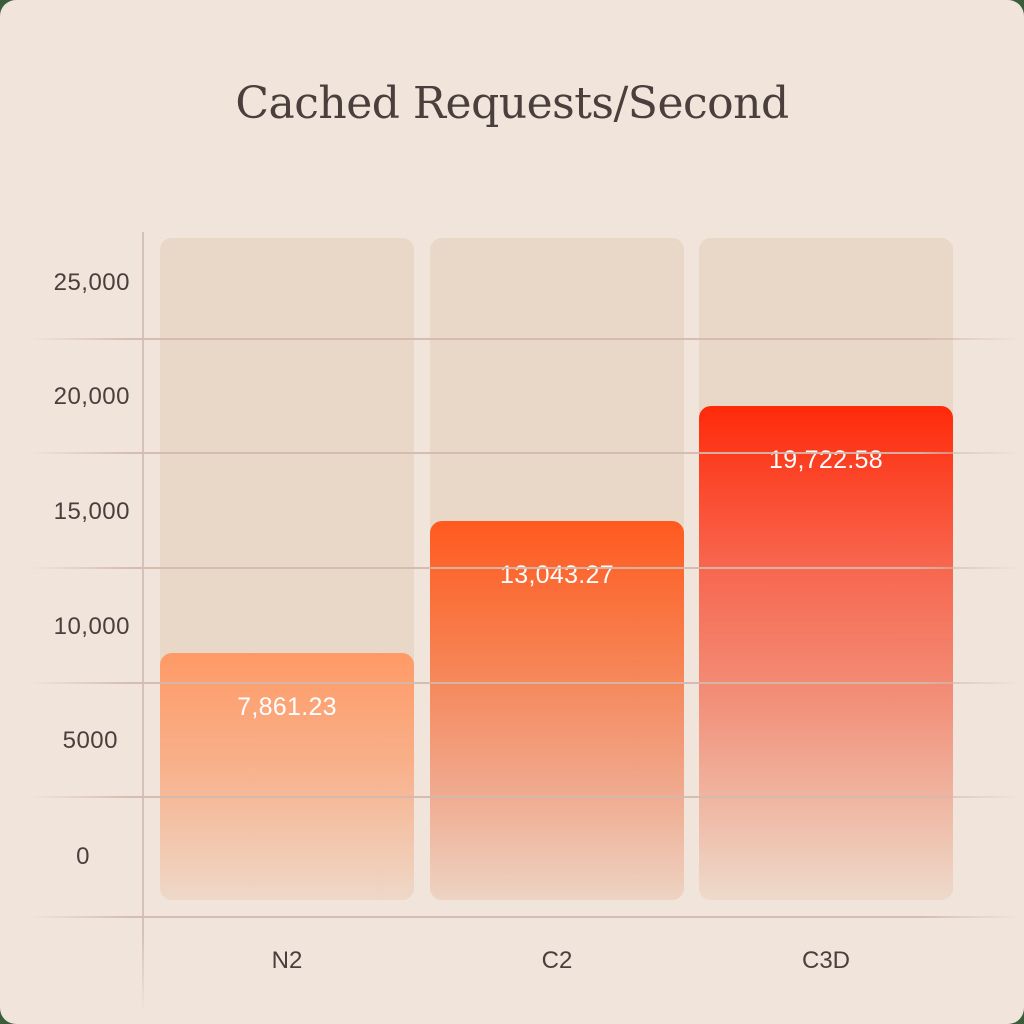  Describe the element at coordinates (557, 575) in the screenshot. I see `bar-value-label: 13,043.27` at that location.